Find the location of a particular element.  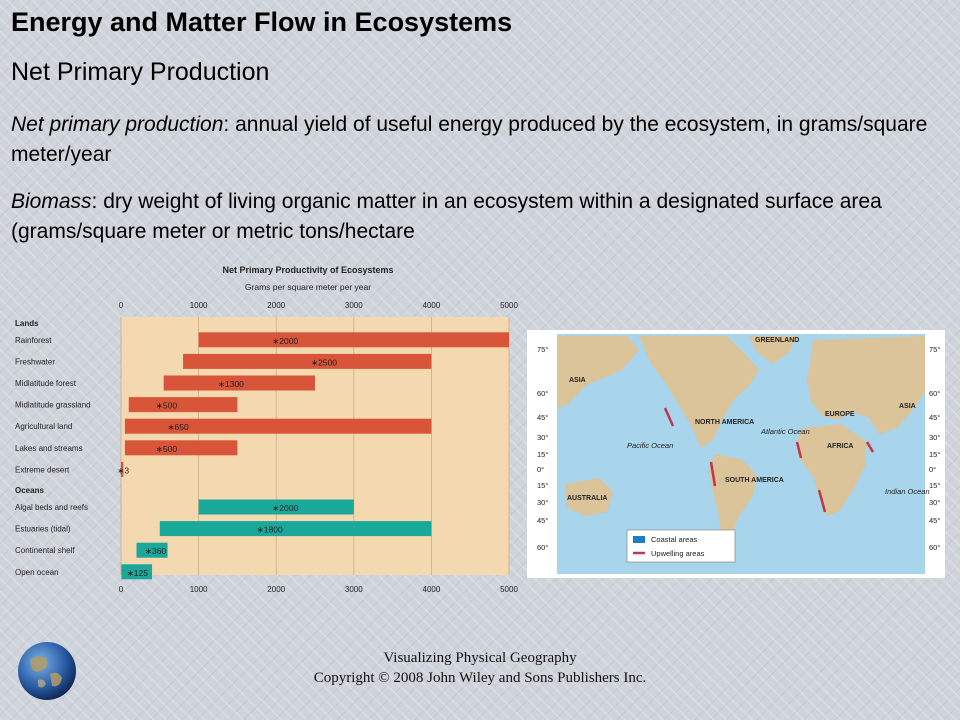

x-tick-top-4000: 4000 is located at coordinates (432, 305).